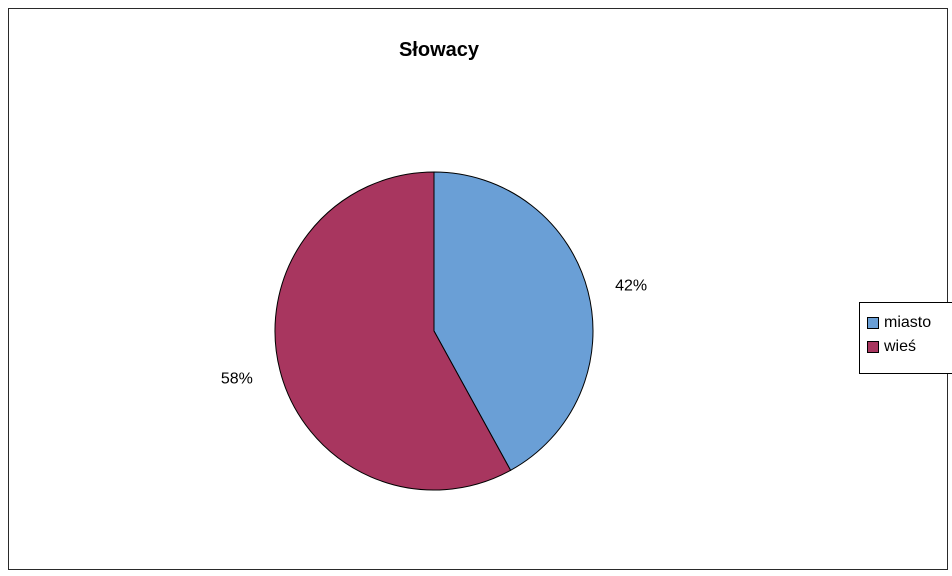 This screenshot has width=952, height=576. What do you see at coordinates (393, 331) in the screenshot?
I see `pie-slice-wieś` at bounding box center [393, 331].